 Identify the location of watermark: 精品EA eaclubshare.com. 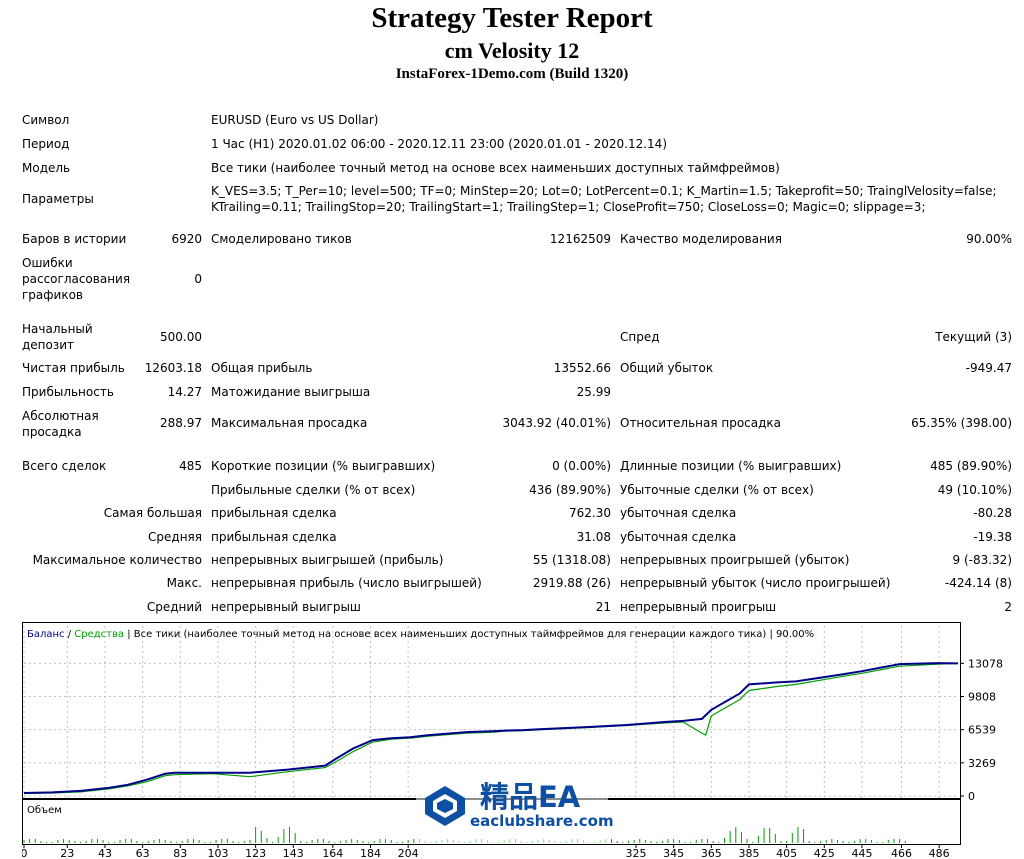
(515, 806).